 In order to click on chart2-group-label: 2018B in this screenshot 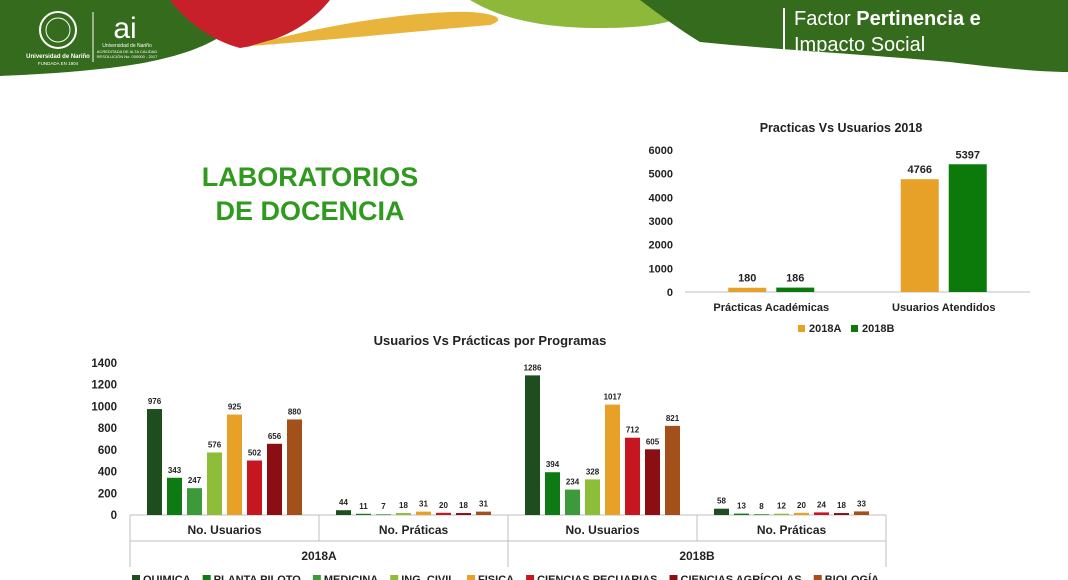, I will do `click(697, 556)`.